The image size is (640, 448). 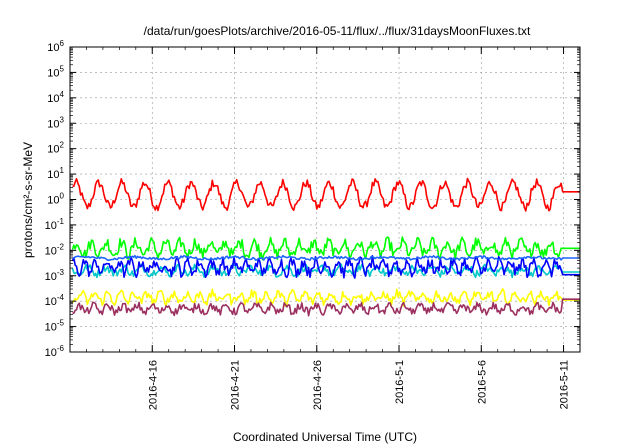 I want to click on y-tick-label: 10⁵, so click(x=55, y=71).